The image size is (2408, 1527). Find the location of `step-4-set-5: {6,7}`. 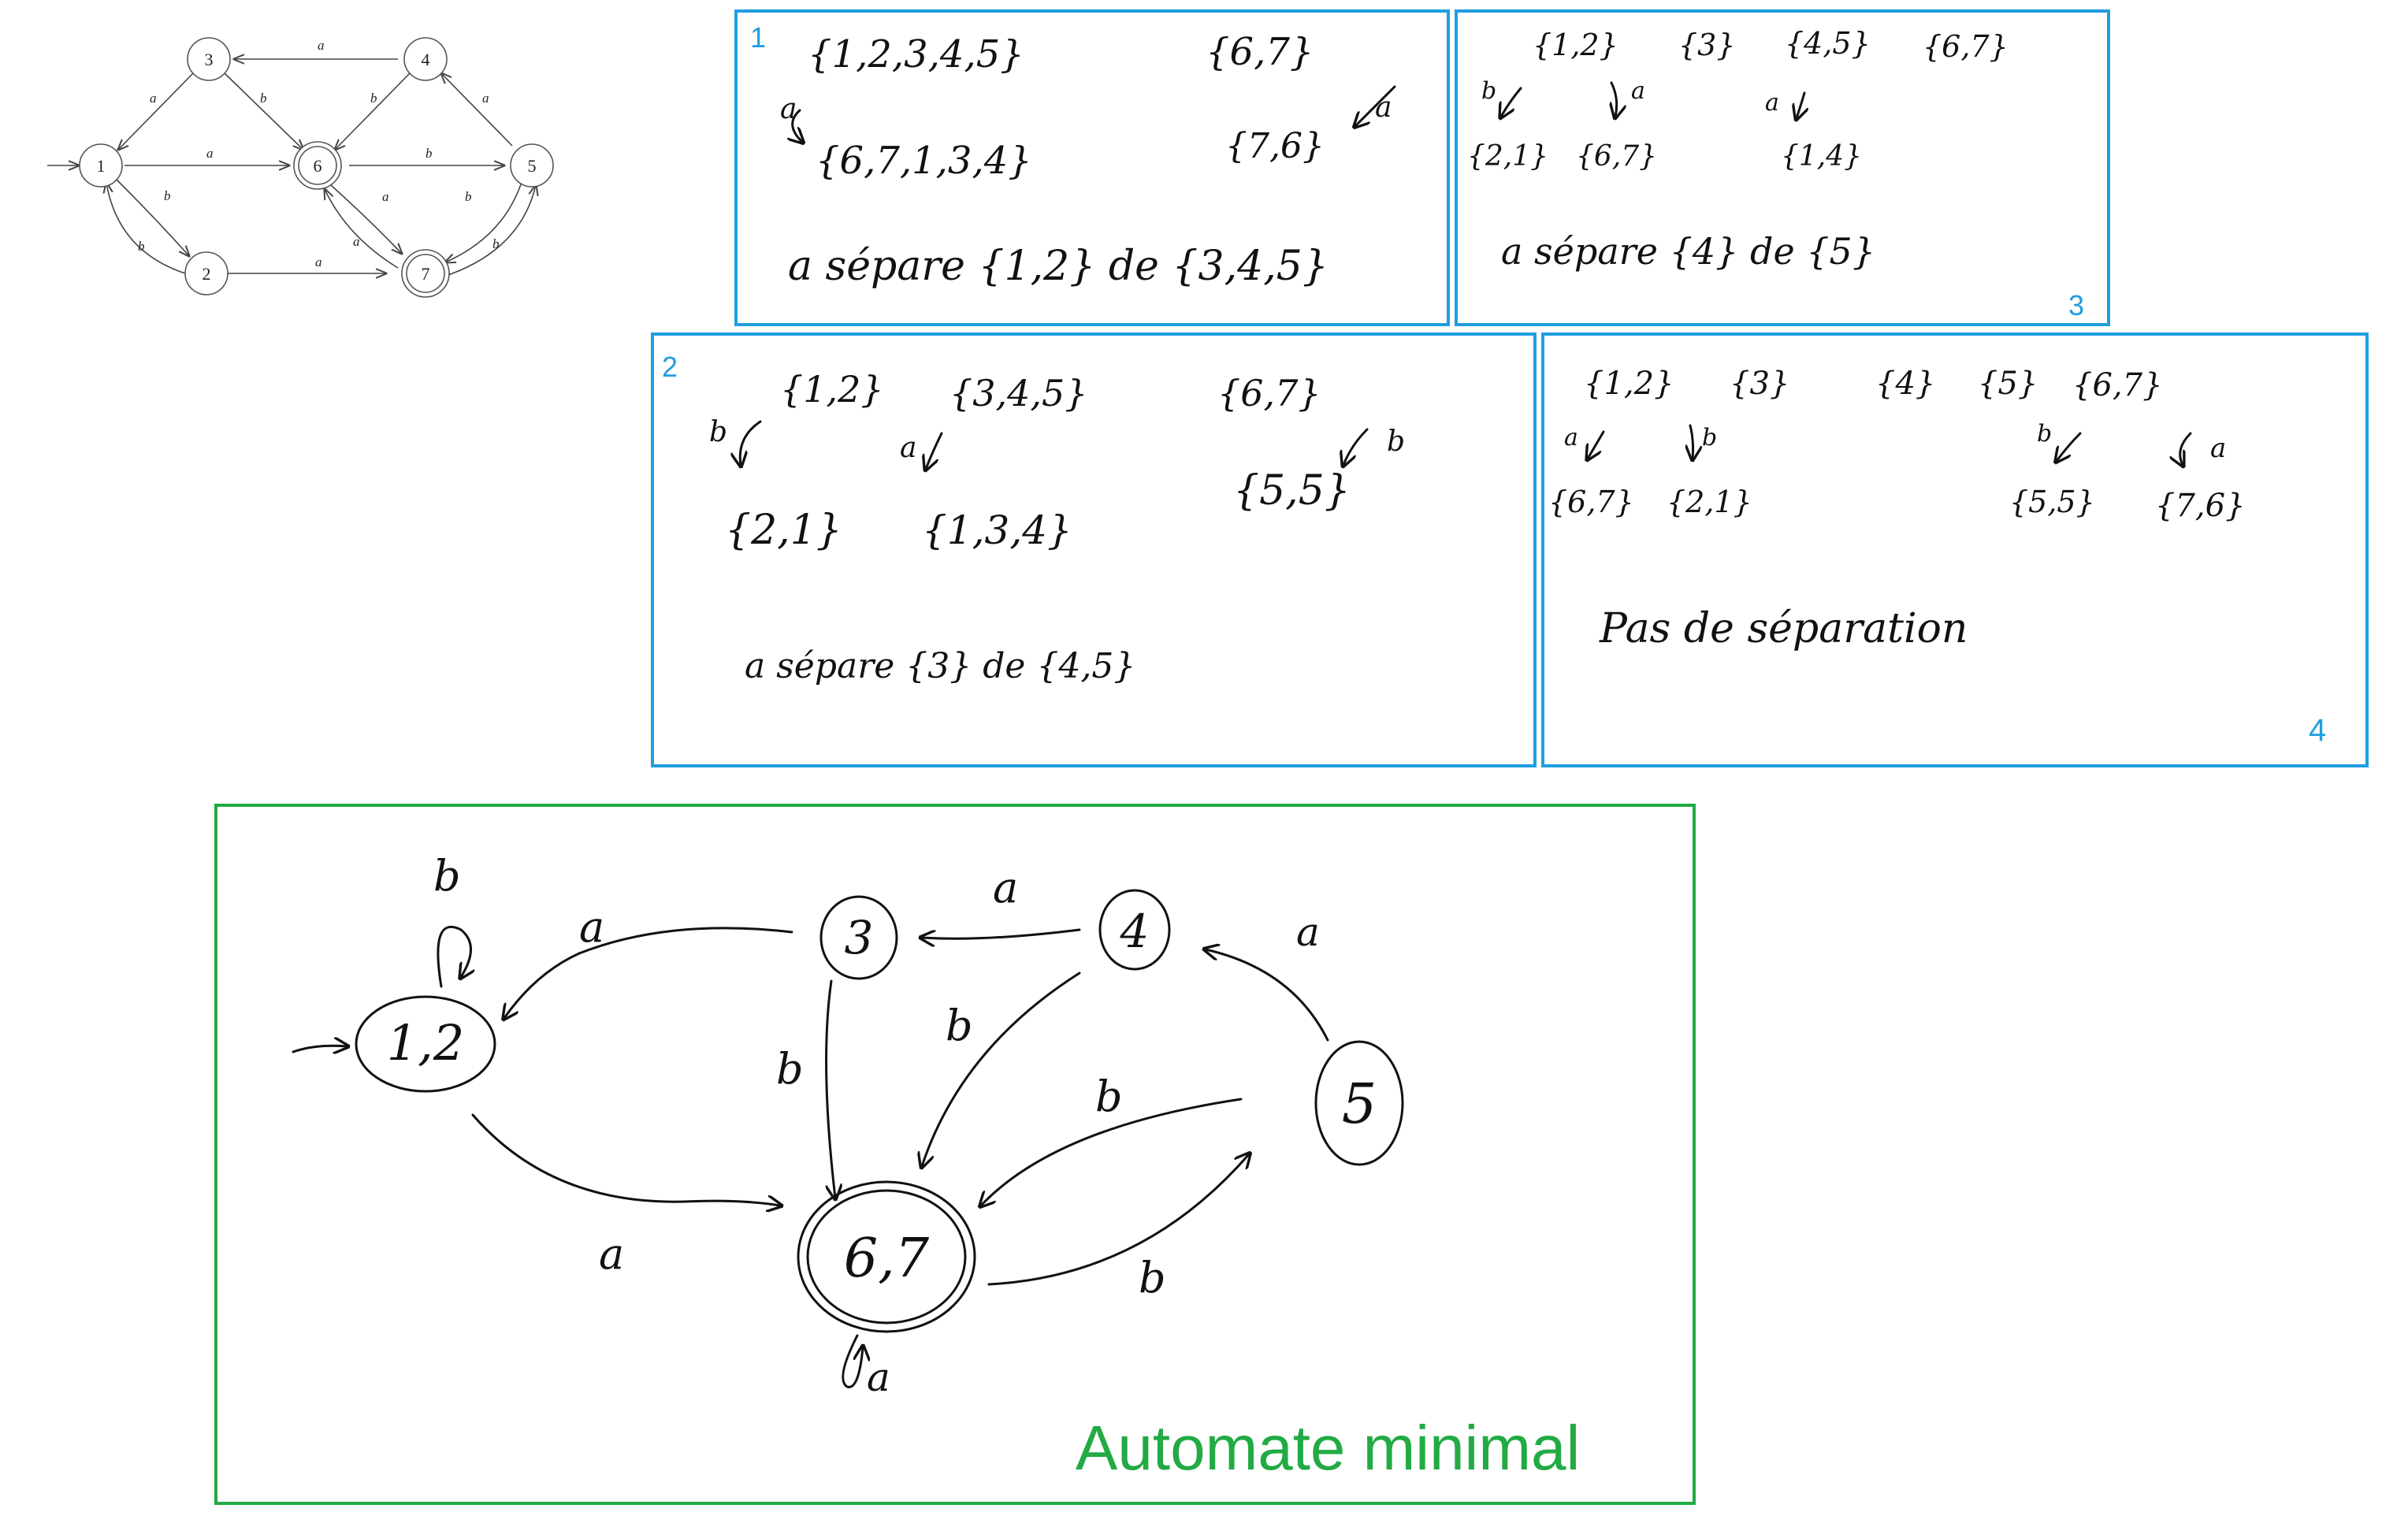

step-4-set-5: {6,7} is located at coordinates (2118, 385).